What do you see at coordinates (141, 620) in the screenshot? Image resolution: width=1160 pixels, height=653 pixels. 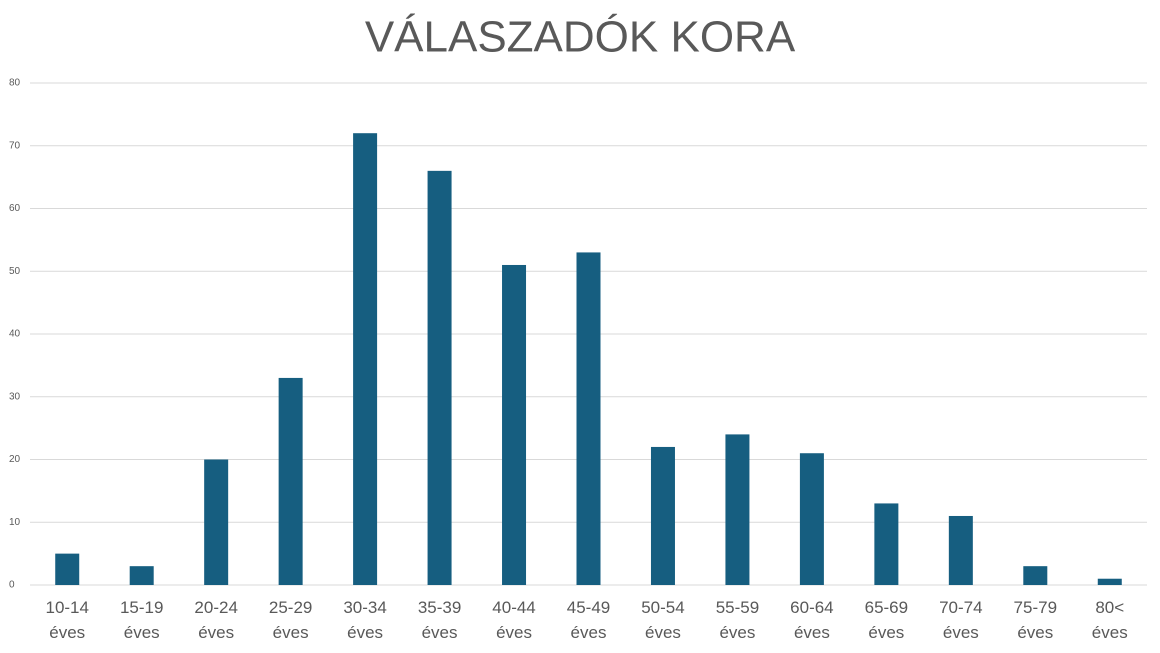 I see `x-tick-label: 15-19 éves` at bounding box center [141, 620].